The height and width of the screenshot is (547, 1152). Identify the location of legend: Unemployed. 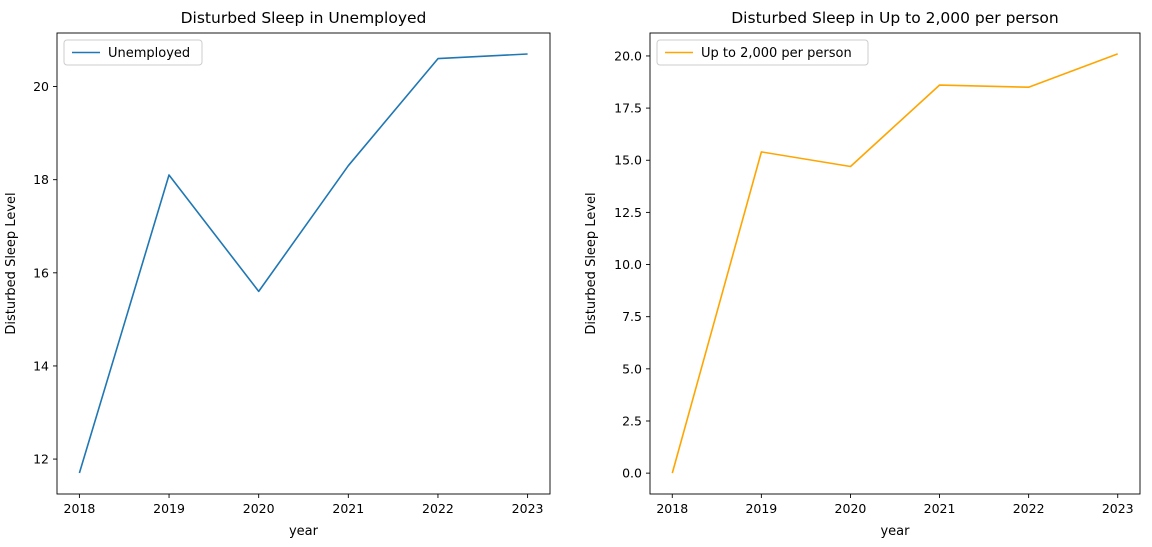
(133, 52).